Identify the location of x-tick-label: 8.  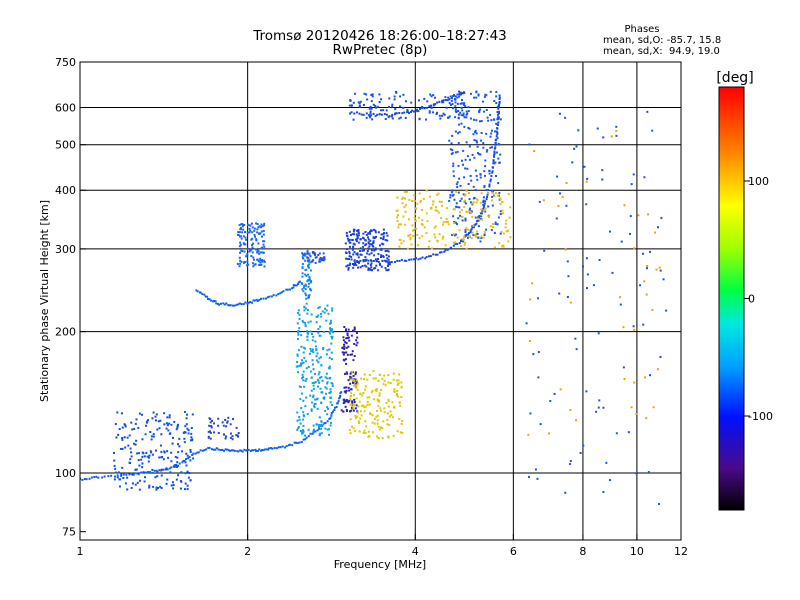
(582, 551).